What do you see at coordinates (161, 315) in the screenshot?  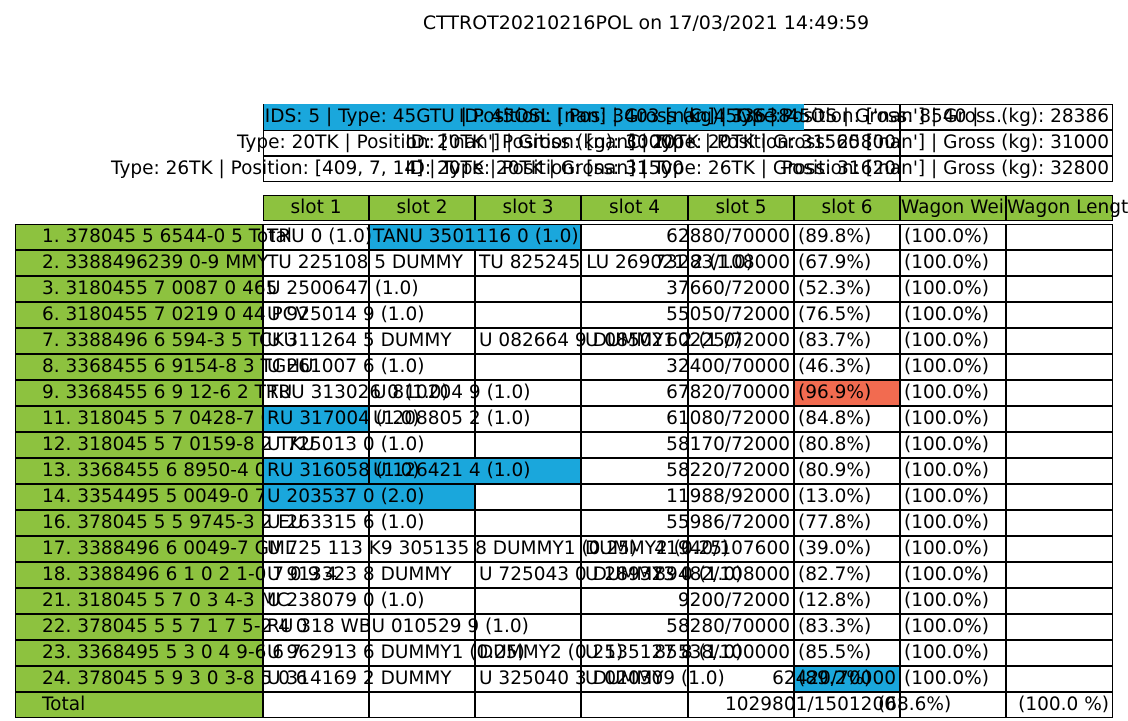 I see `row-label: 6. 3180455 7 0219 0 44 PCV` at bounding box center [161, 315].